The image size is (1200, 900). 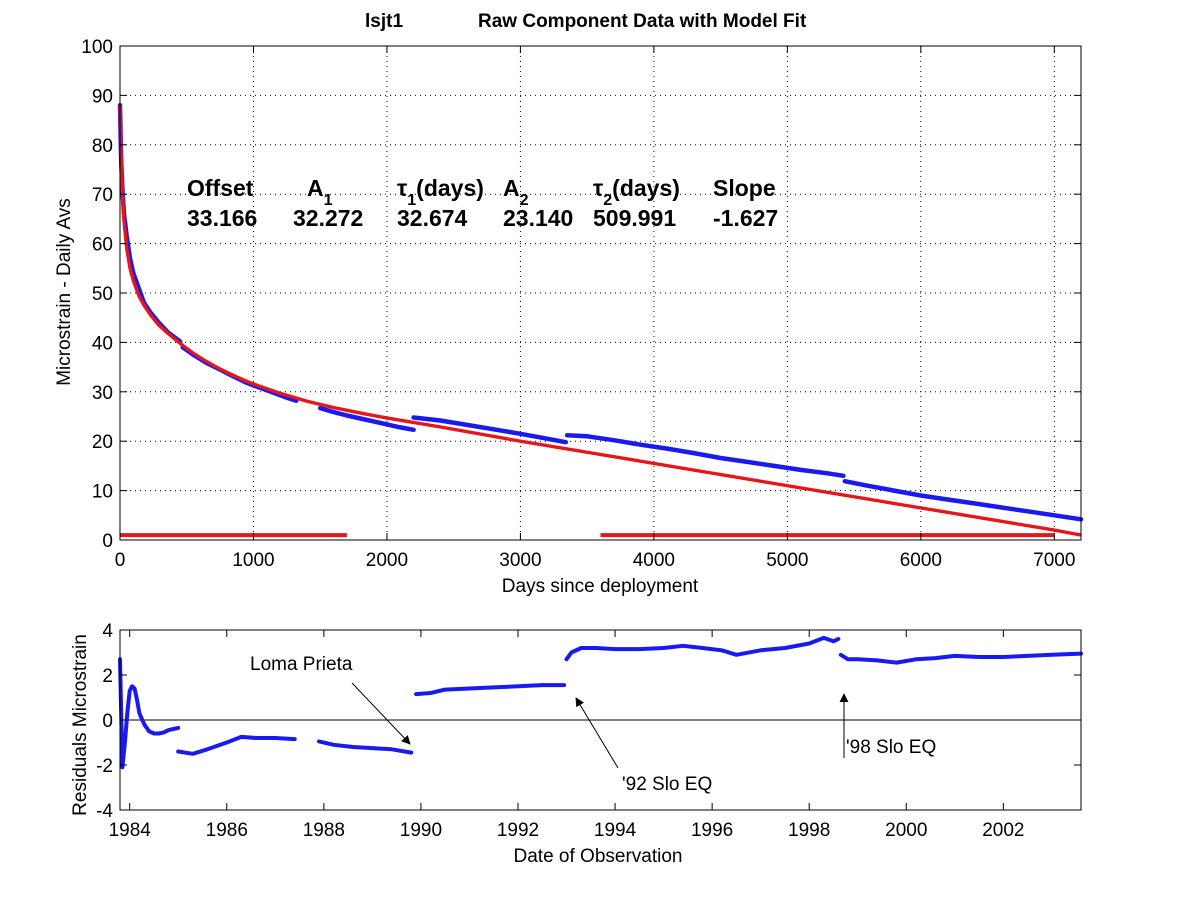 I want to click on annotation-label: '98 Slo EQ, so click(x=891, y=747).